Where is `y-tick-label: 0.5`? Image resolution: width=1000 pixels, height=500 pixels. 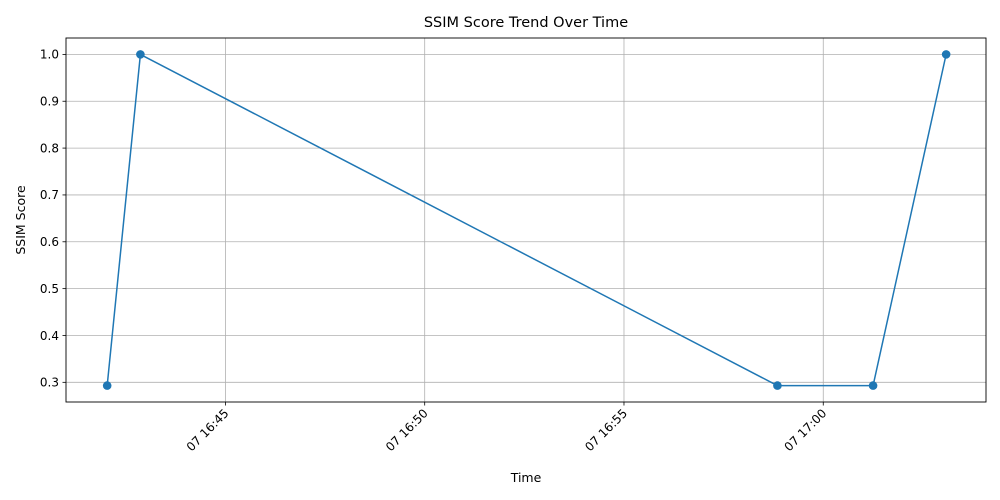 y-tick-label: 0.5 is located at coordinates (49, 289).